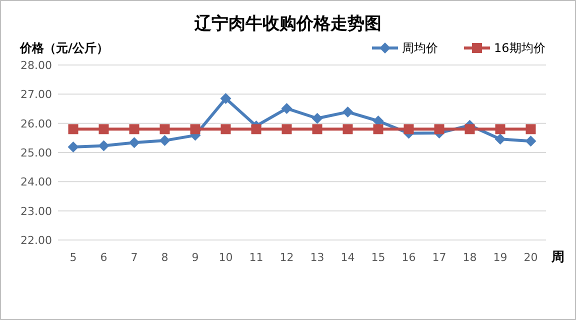 This screenshot has width=576, height=320. What do you see at coordinates (36, 240) in the screenshot?
I see `y-tick-label: 22.00` at bounding box center [36, 240].